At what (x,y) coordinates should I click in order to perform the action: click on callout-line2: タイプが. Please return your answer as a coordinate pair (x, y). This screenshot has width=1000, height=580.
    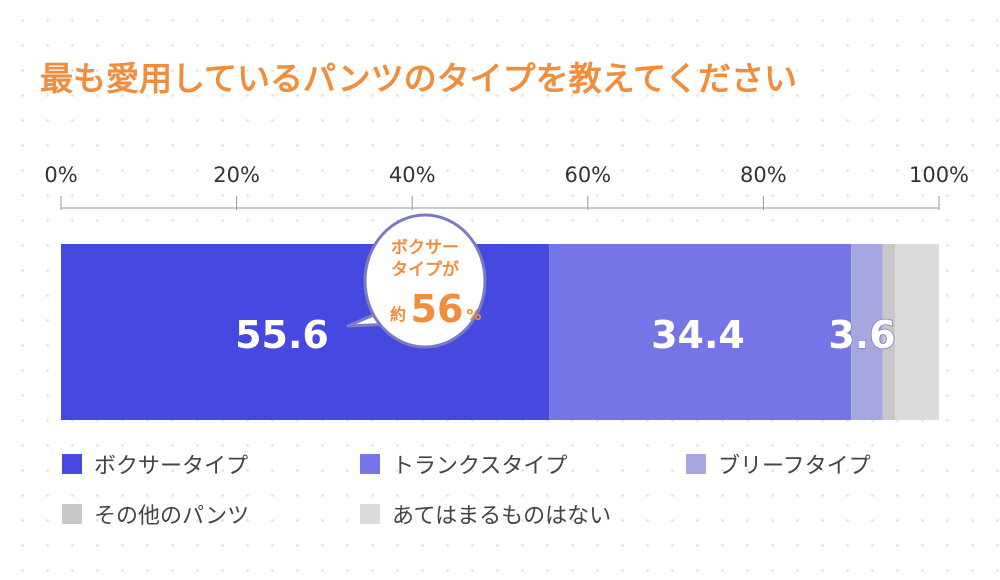
    Looking at the image, I should click on (425, 269).